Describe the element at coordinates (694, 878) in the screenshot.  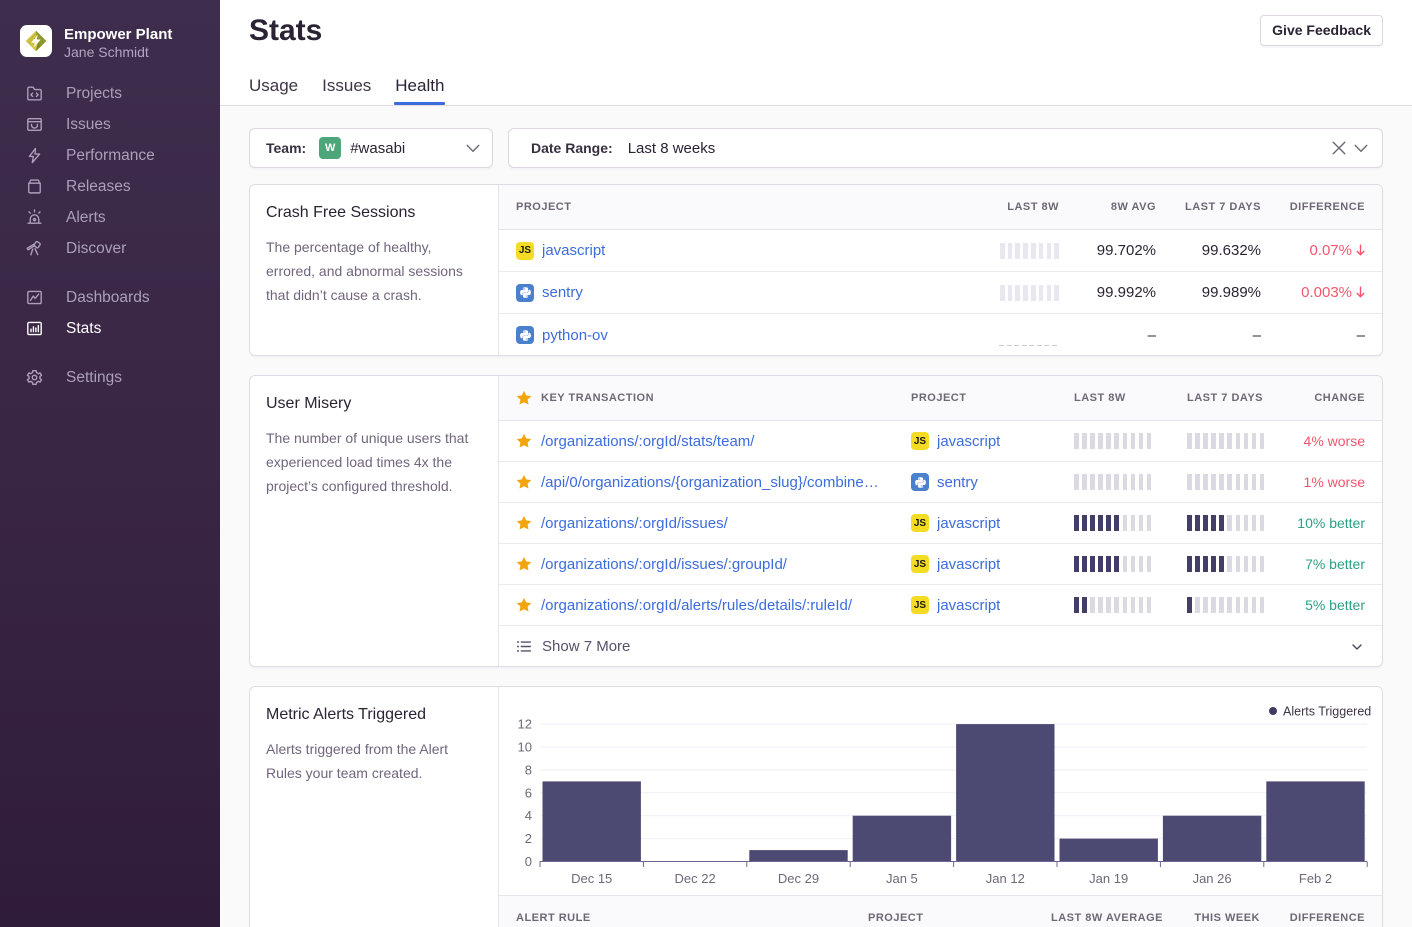
I see `svg-text: Dec 22` at that location.